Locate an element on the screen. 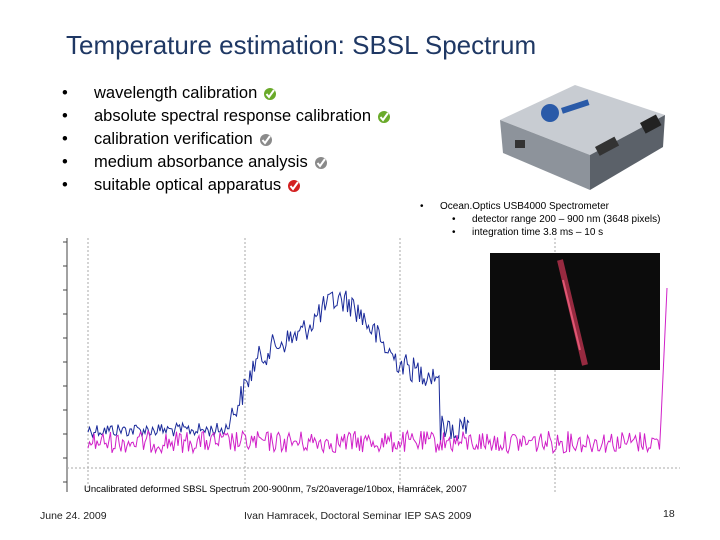  bullet-text: wavelength calibration is located at coordinates (176, 93).